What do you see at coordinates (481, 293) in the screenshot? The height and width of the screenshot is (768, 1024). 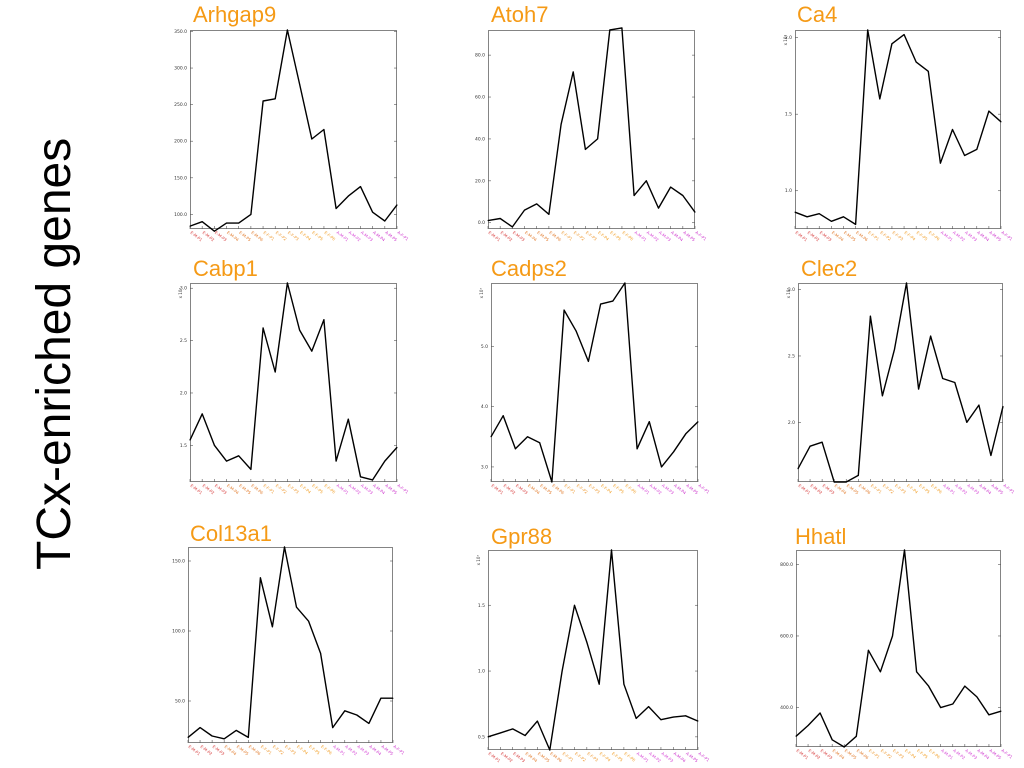 I see `axis-exponent: x 10³` at bounding box center [481, 293].